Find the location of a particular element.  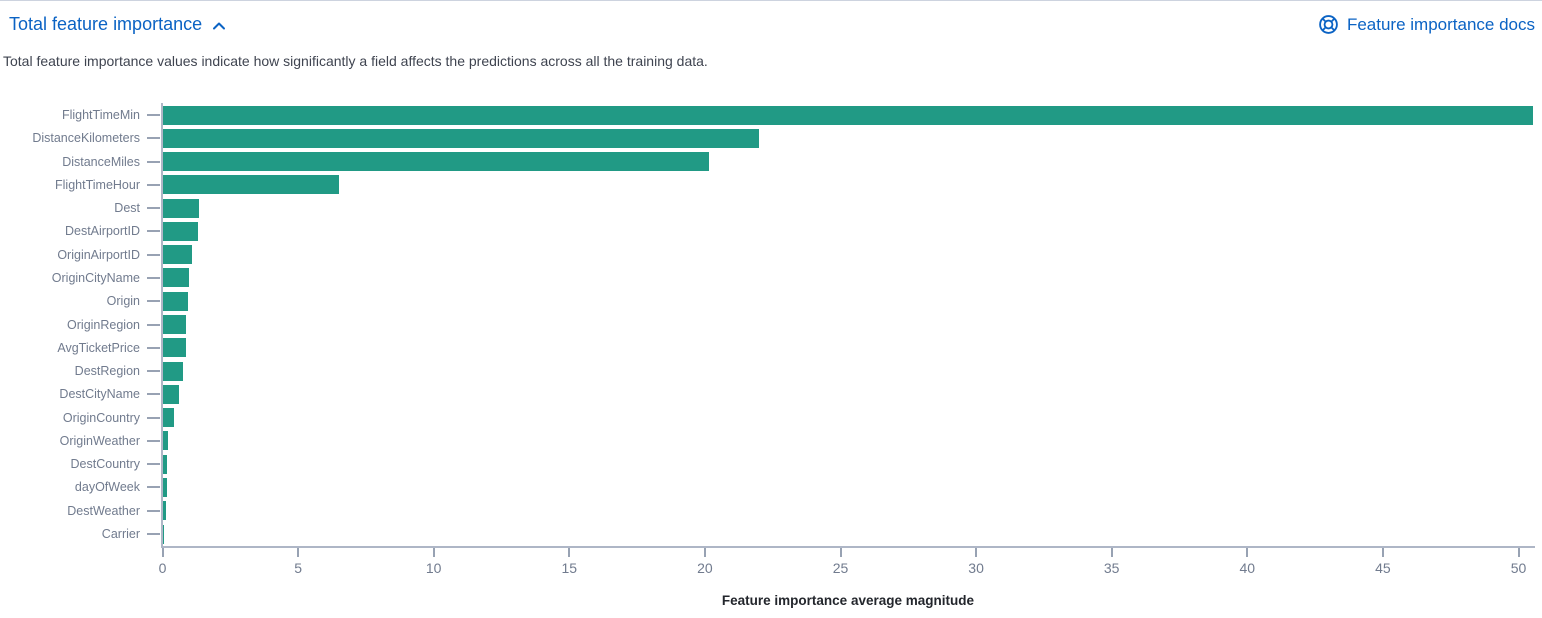

y-axis-label: Dest is located at coordinates (127, 208).